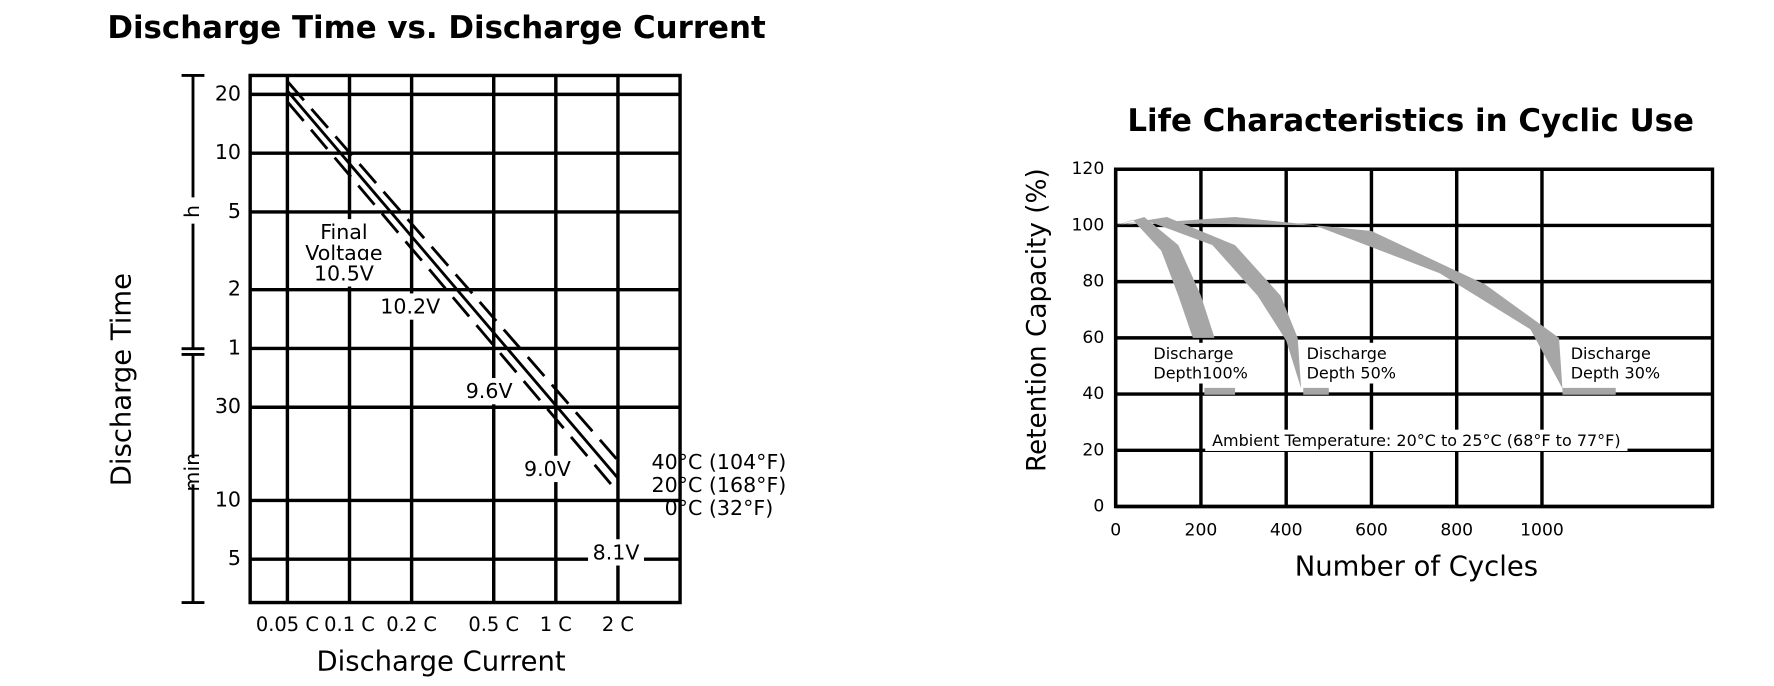 The image size is (1774, 686). What do you see at coordinates (1456, 531) in the screenshot?
I see `x-tick-label: 800` at bounding box center [1456, 531].